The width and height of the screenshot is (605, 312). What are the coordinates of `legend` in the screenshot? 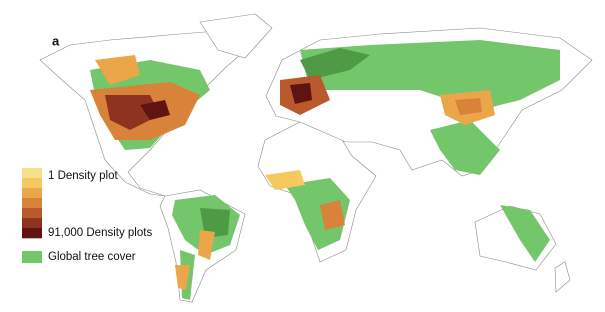 It's located at (32, 215).